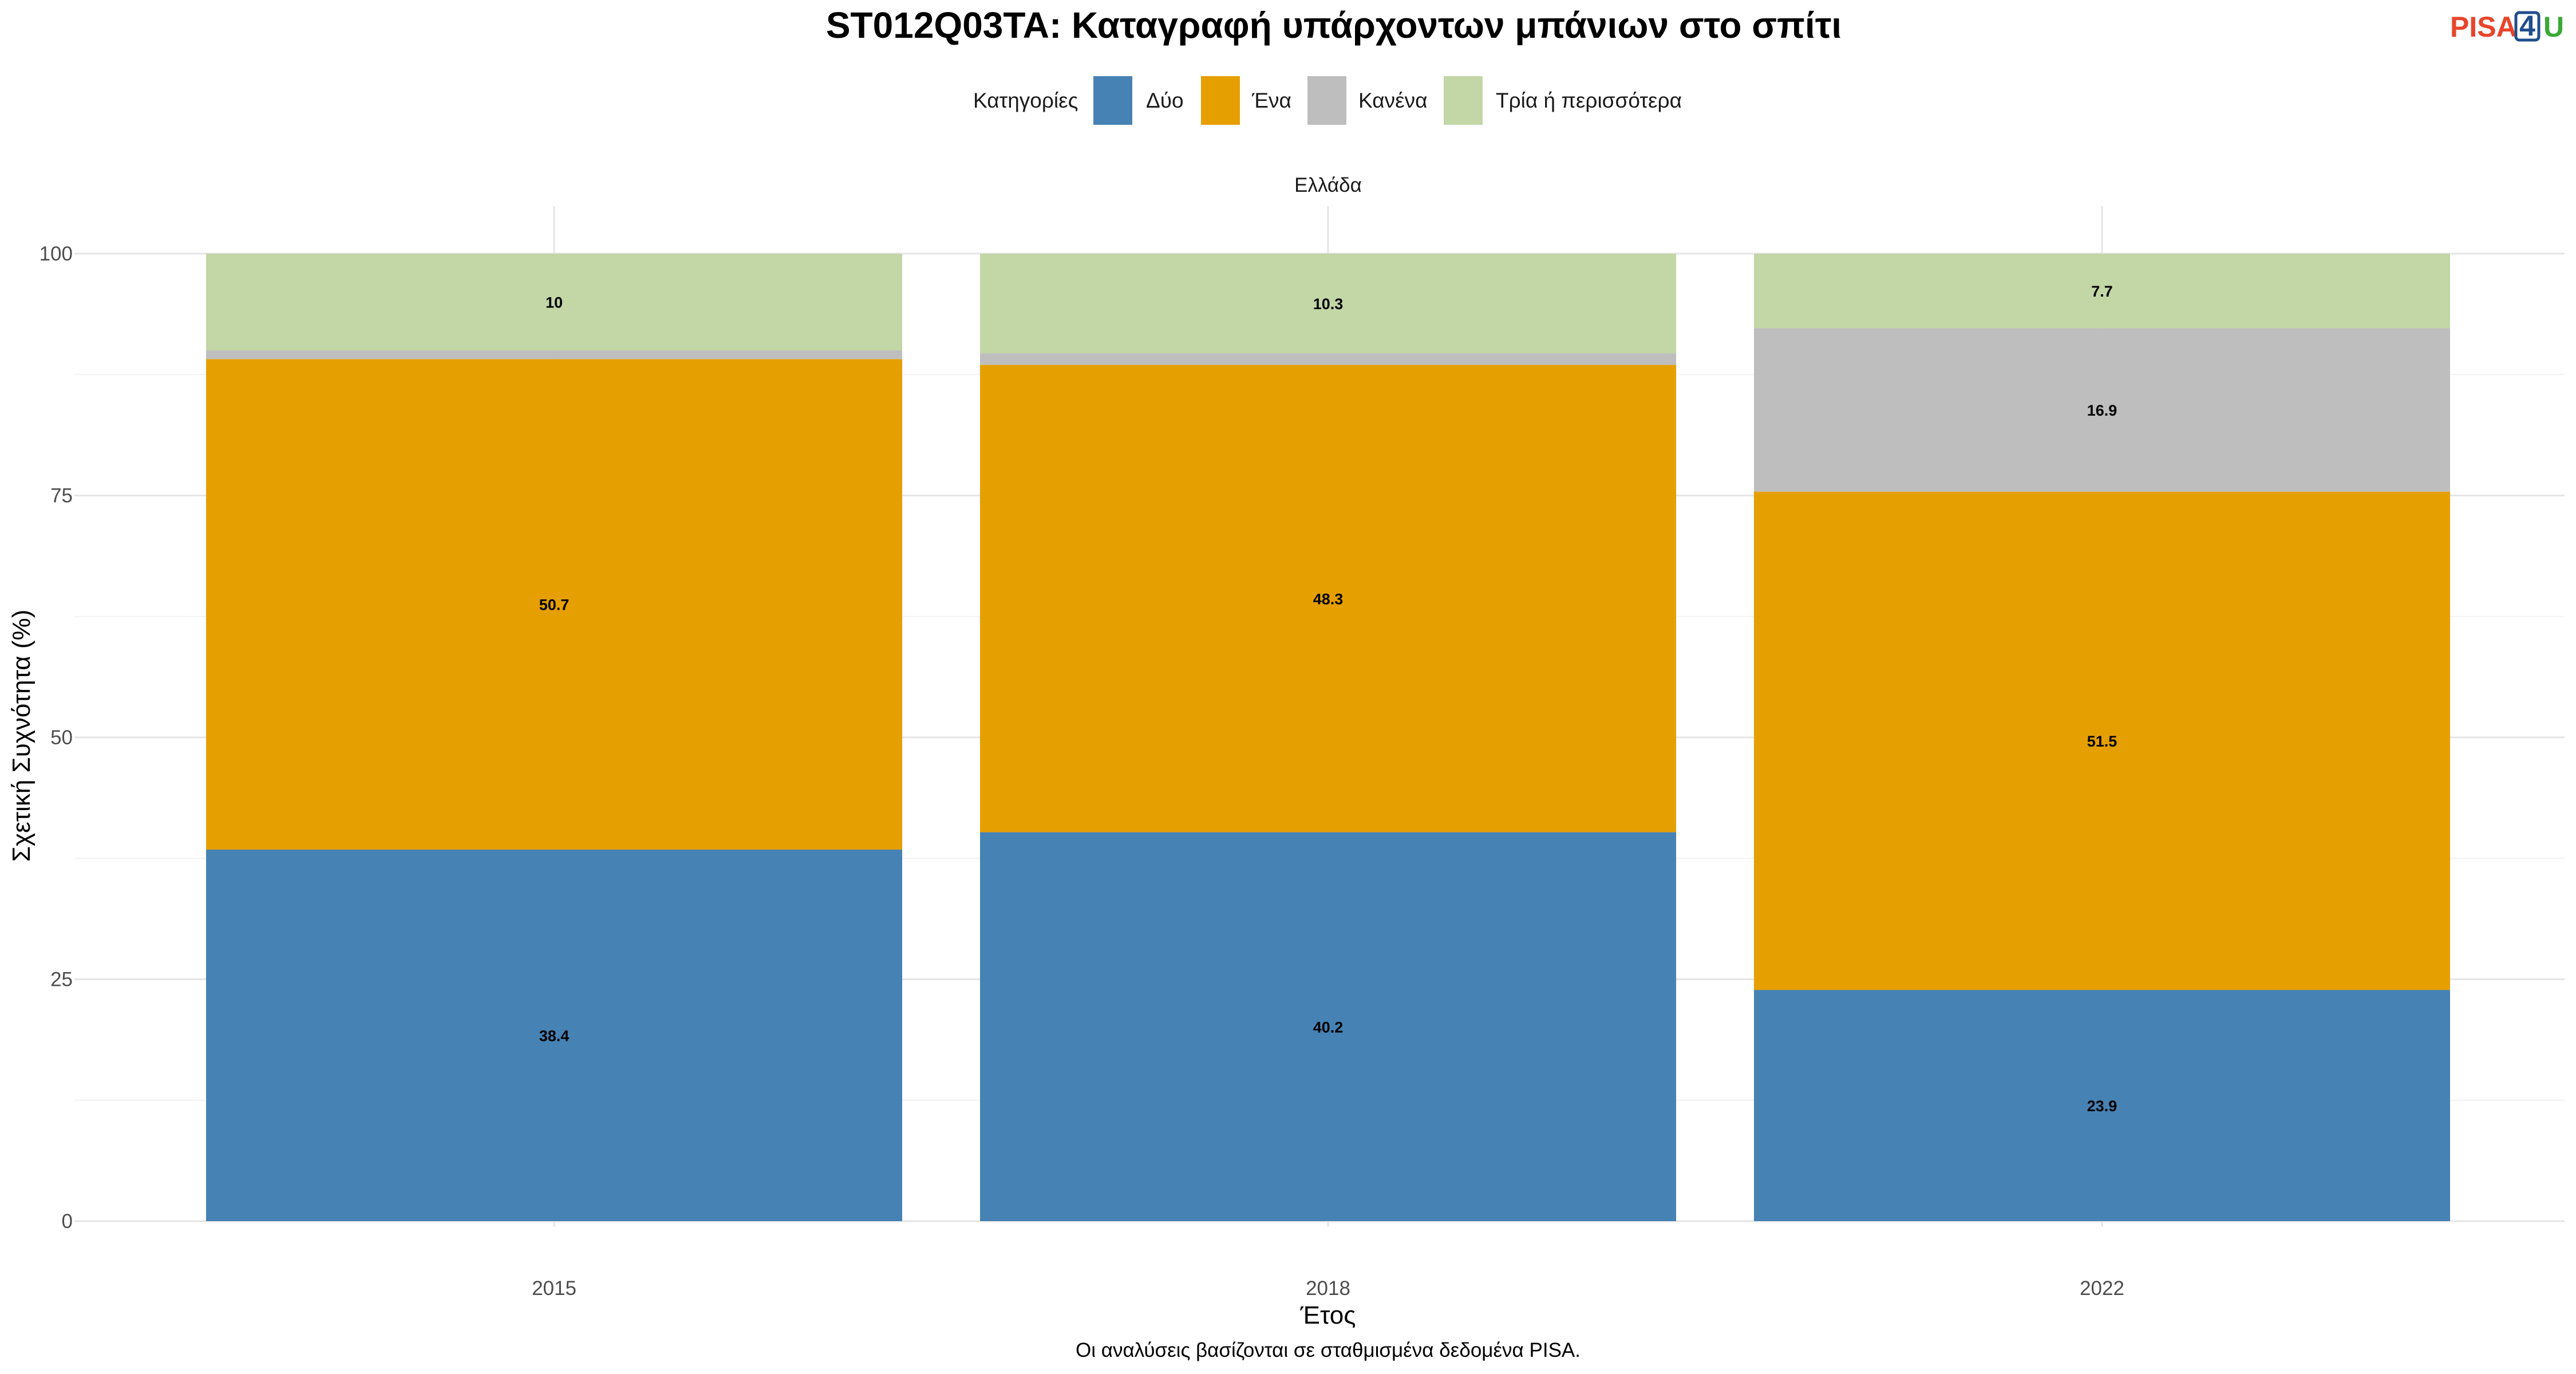 The image size is (2576, 1374). I want to click on x-axis-ticks: 2015 2018 2022, so click(1328, 1288).